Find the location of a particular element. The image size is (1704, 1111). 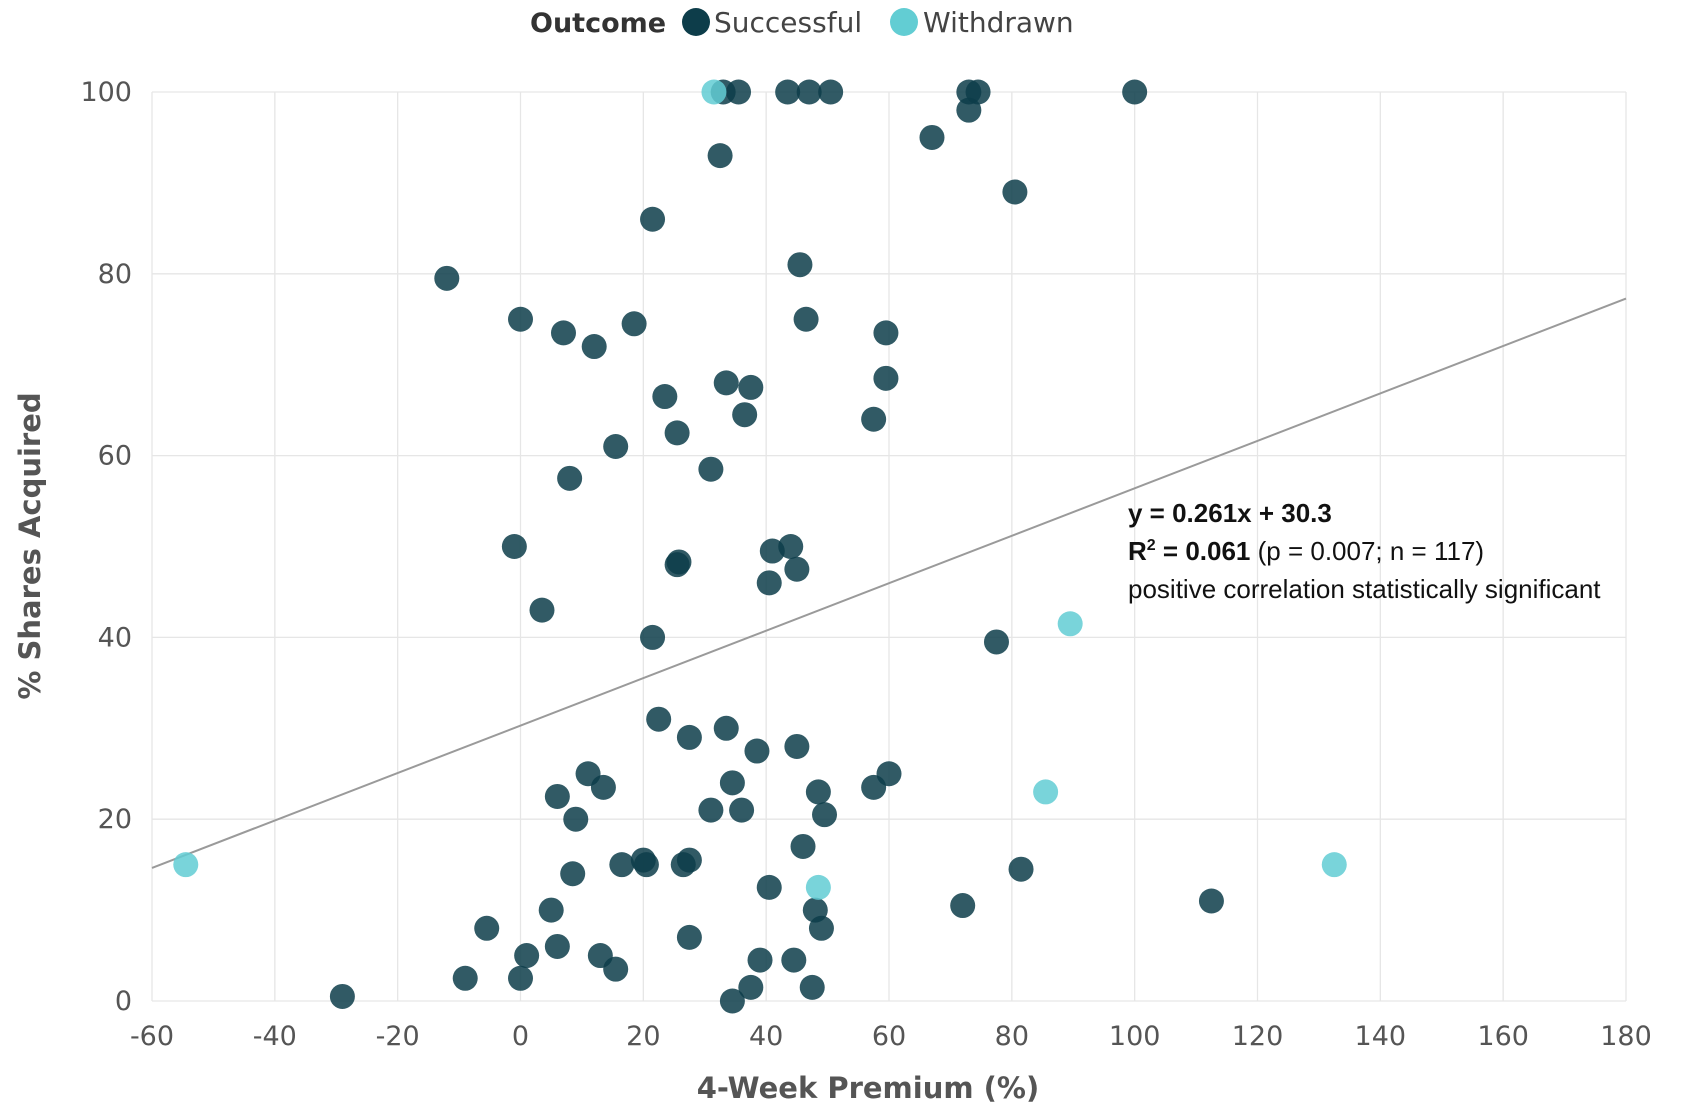

x-tick-label: 20 is located at coordinates (643, 1036).